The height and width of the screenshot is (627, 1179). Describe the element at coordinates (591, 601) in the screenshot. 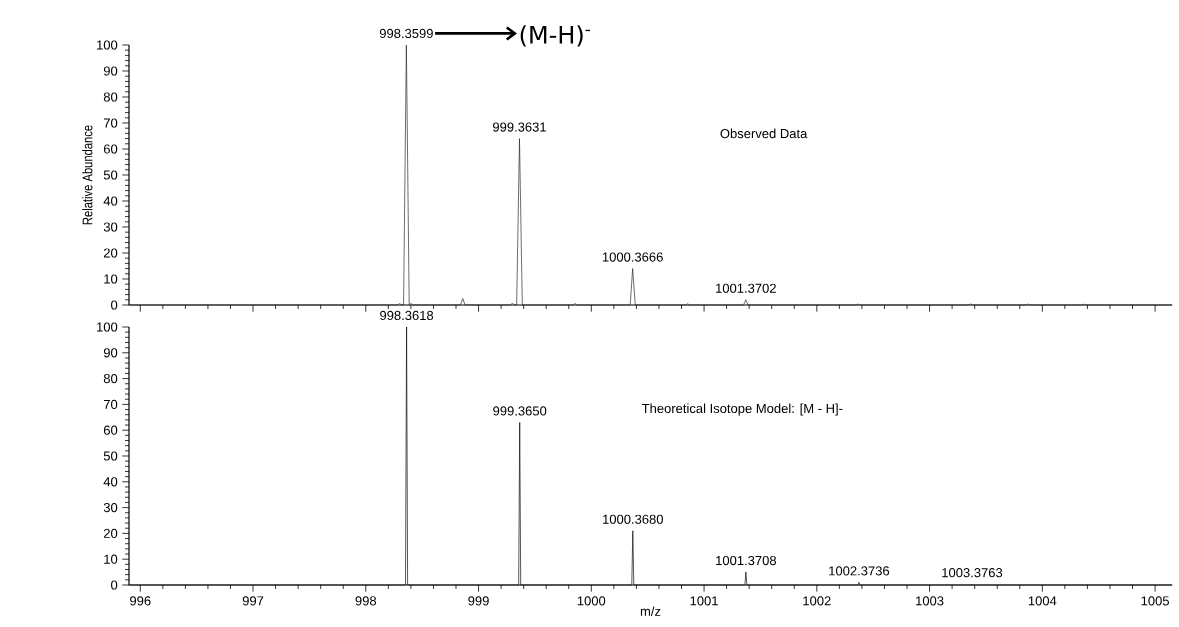

I see `x-tick-label: 1000` at that location.